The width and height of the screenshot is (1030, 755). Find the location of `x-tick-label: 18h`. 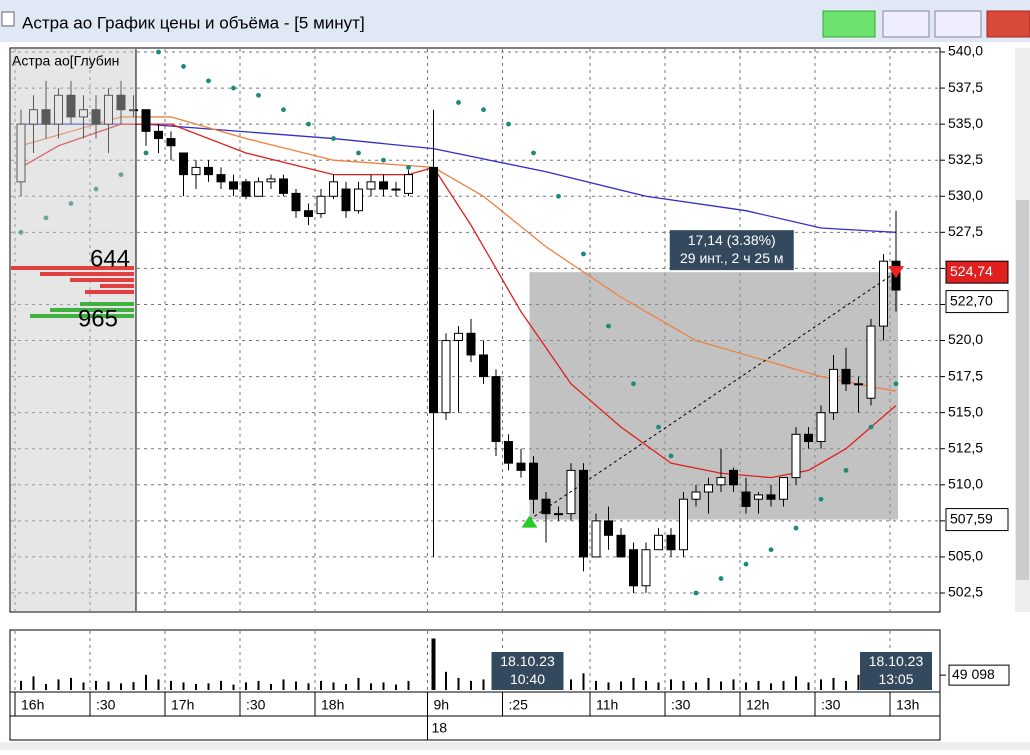

x-tick-label: 18h is located at coordinates (332, 705).